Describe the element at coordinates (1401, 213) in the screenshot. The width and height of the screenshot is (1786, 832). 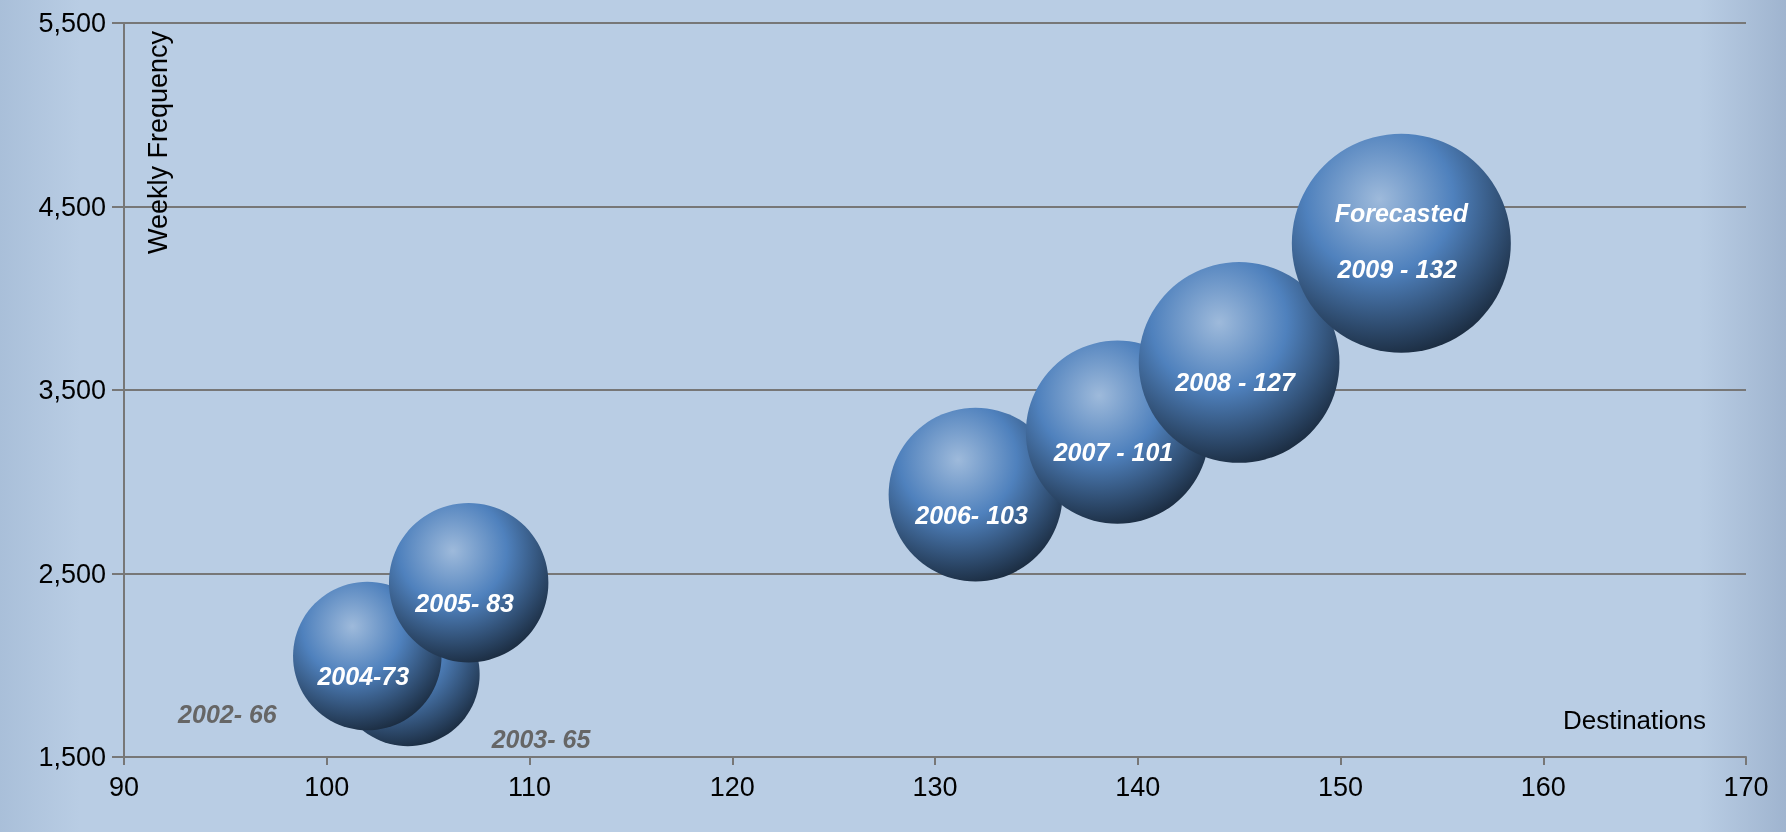
I see `annotation: Forecasted` at that location.